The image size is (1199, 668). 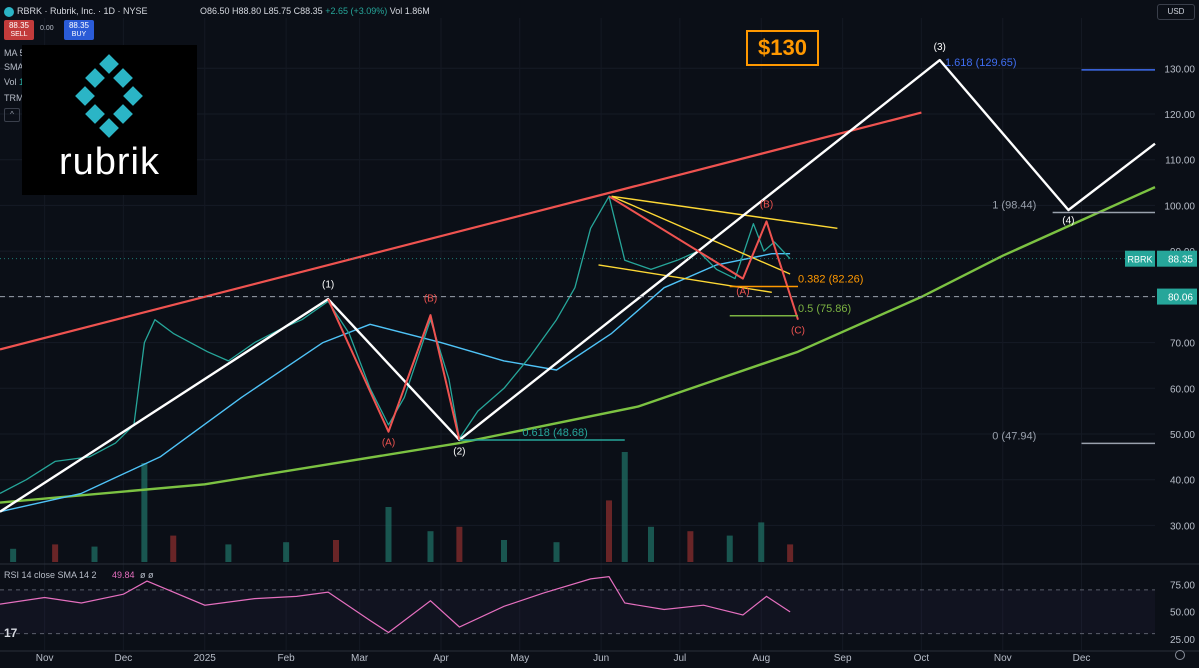 I want to click on rsi-tick-label: 25.00, so click(x=1182, y=640).